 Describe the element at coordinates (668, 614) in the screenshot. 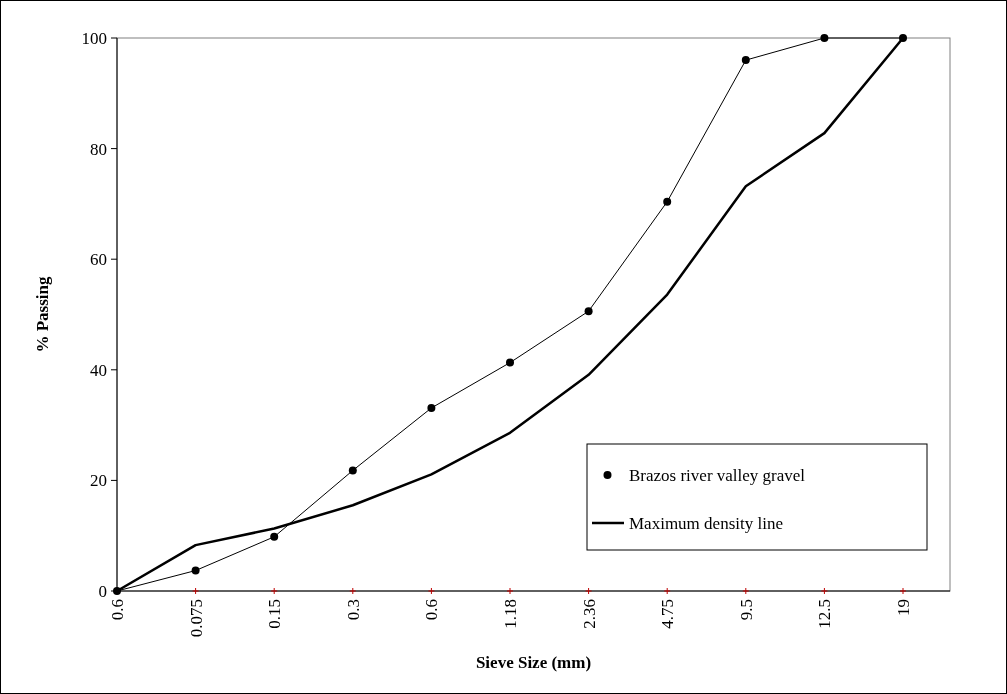

I see `x-tick-label: 4.75` at that location.